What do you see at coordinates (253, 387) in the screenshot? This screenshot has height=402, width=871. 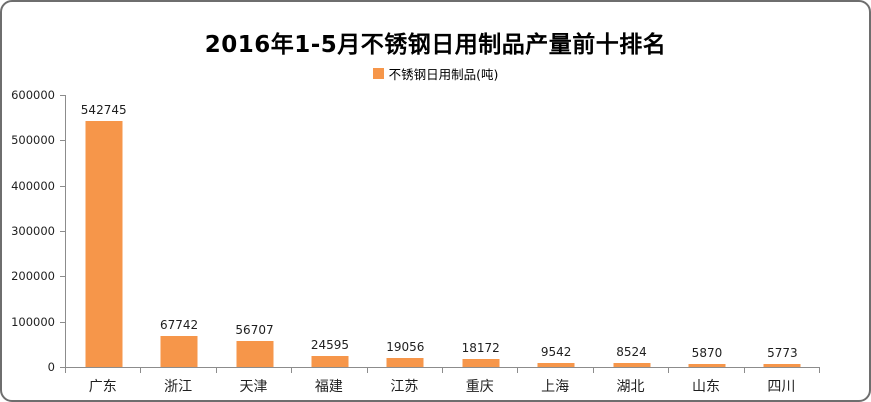 I see `x-axis-label: 天津` at bounding box center [253, 387].